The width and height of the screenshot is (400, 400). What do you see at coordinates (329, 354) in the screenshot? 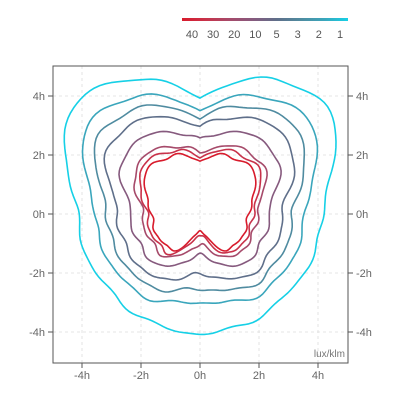
I see `unit-label: lux/klm` at bounding box center [329, 354].